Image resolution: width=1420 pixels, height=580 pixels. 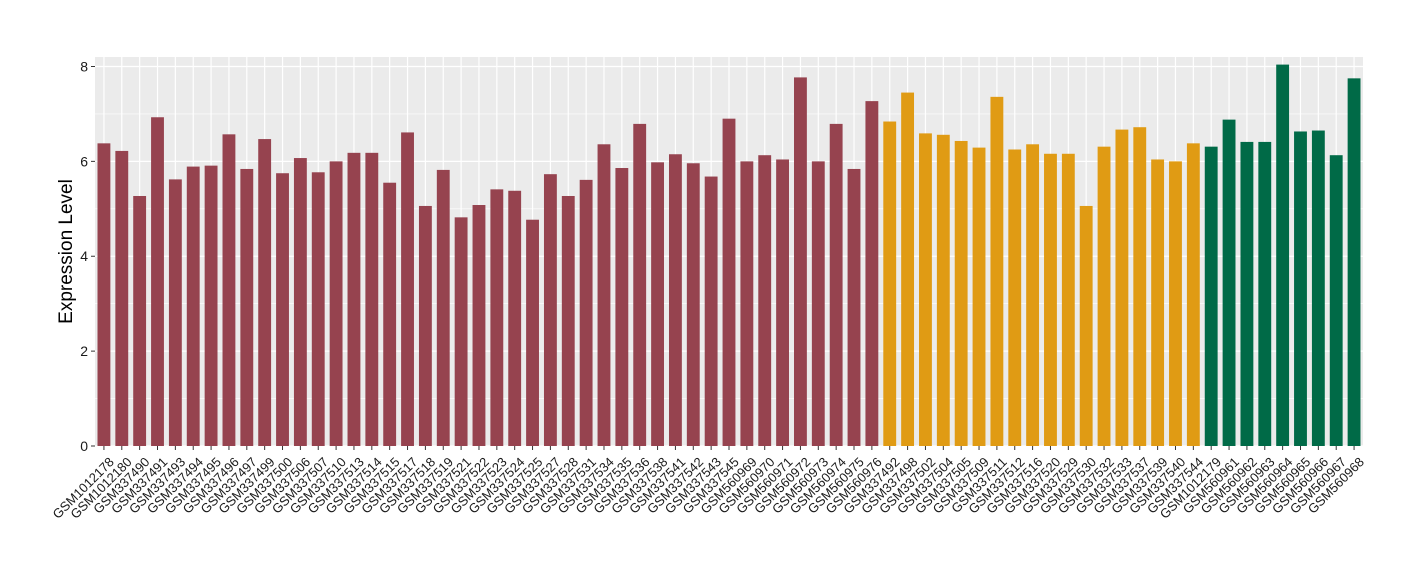 I want to click on bar-gsm337511, so click(x=997, y=271).